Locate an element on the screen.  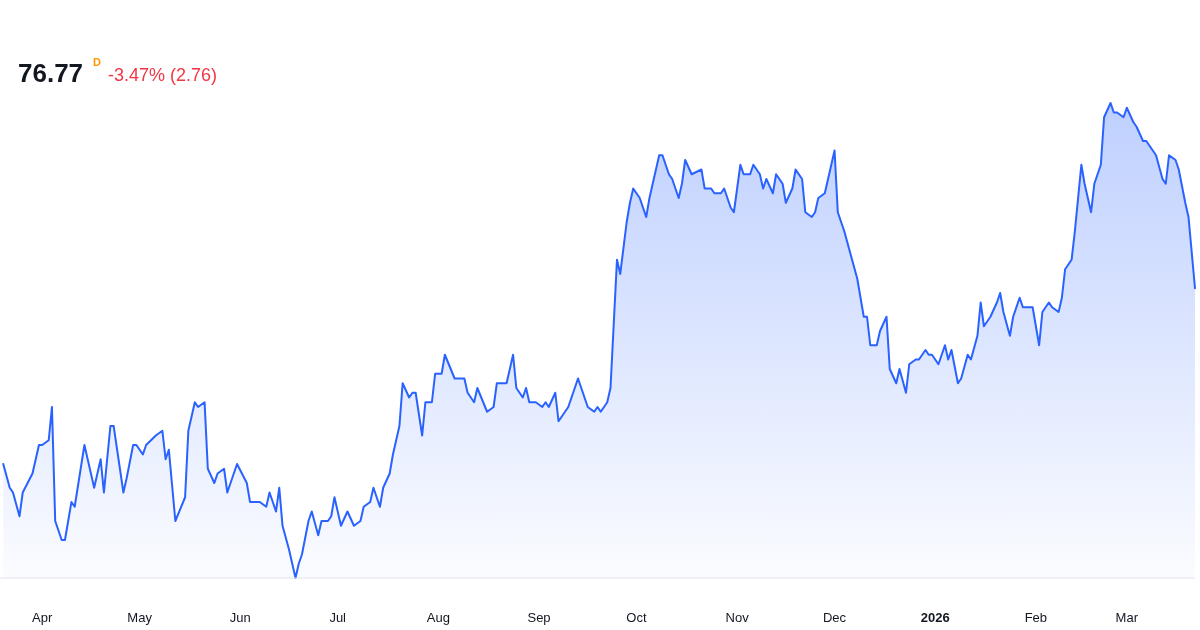
x-tick-label: Apr is located at coordinates (42, 617).